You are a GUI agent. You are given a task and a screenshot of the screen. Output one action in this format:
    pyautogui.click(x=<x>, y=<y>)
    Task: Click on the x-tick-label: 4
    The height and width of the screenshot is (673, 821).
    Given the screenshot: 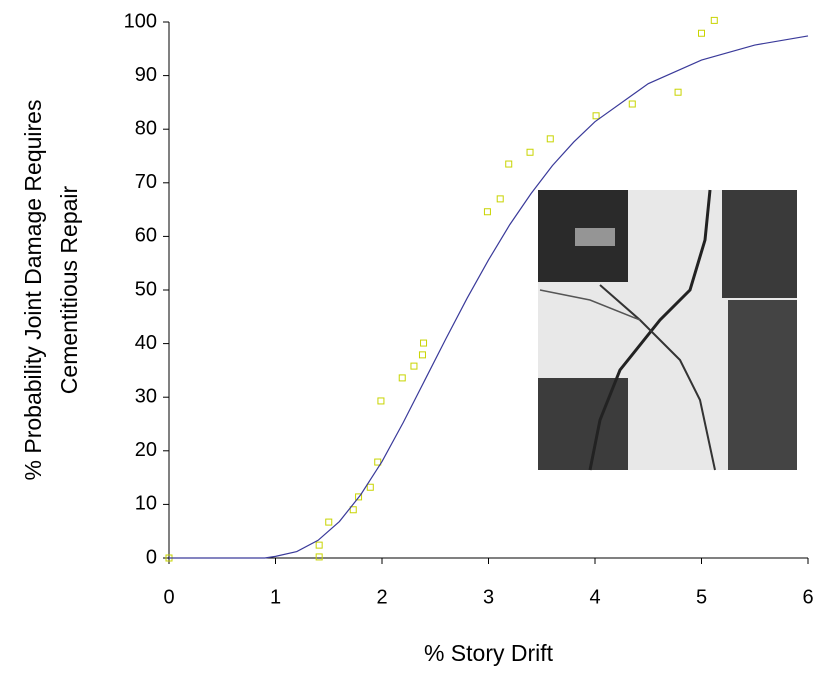 What is the action you would take?
    pyautogui.click(x=594, y=597)
    